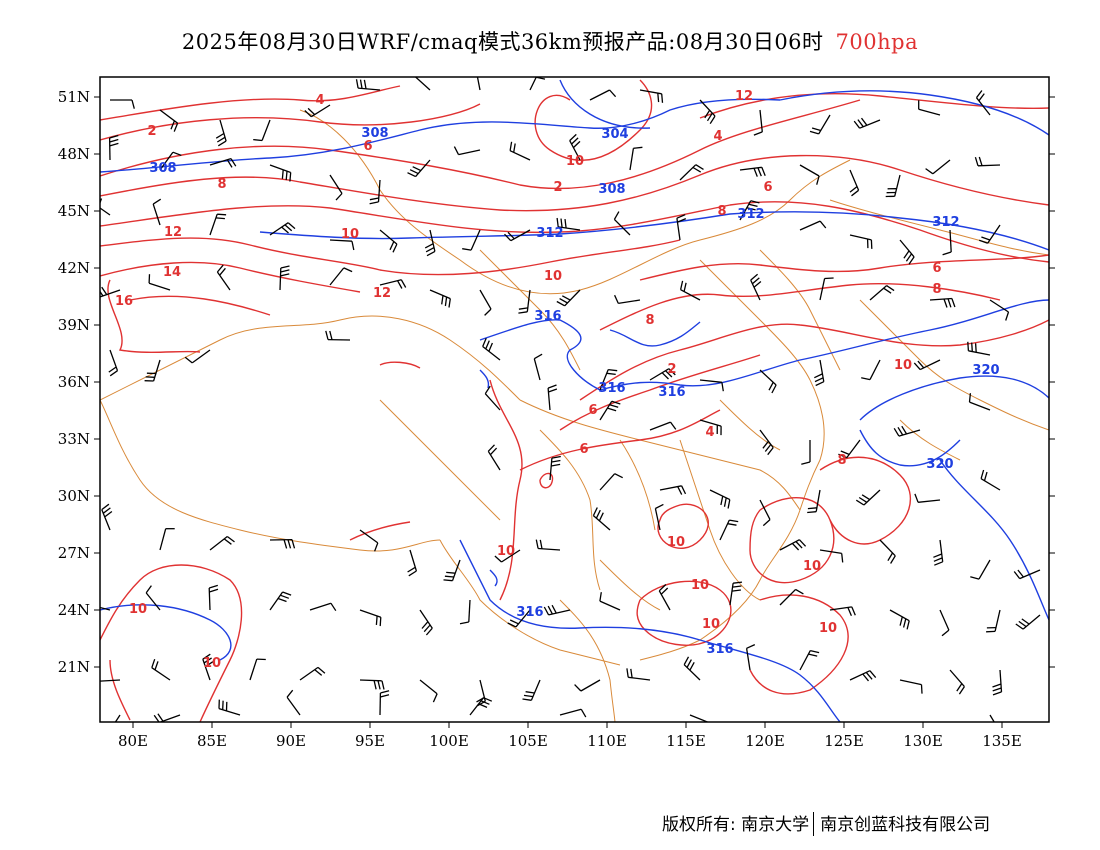 This screenshot has width=1100, height=850. I want to click on height-contour-label: 312, so click(750, 214).